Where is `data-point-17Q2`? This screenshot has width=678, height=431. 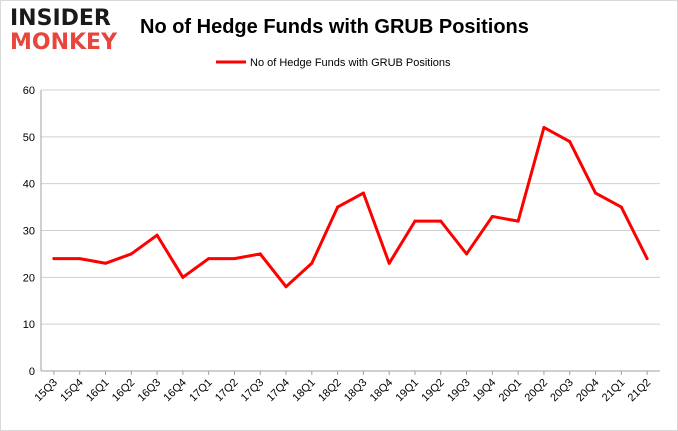 data-point-17Q2 is located at coordinates (234, 259).